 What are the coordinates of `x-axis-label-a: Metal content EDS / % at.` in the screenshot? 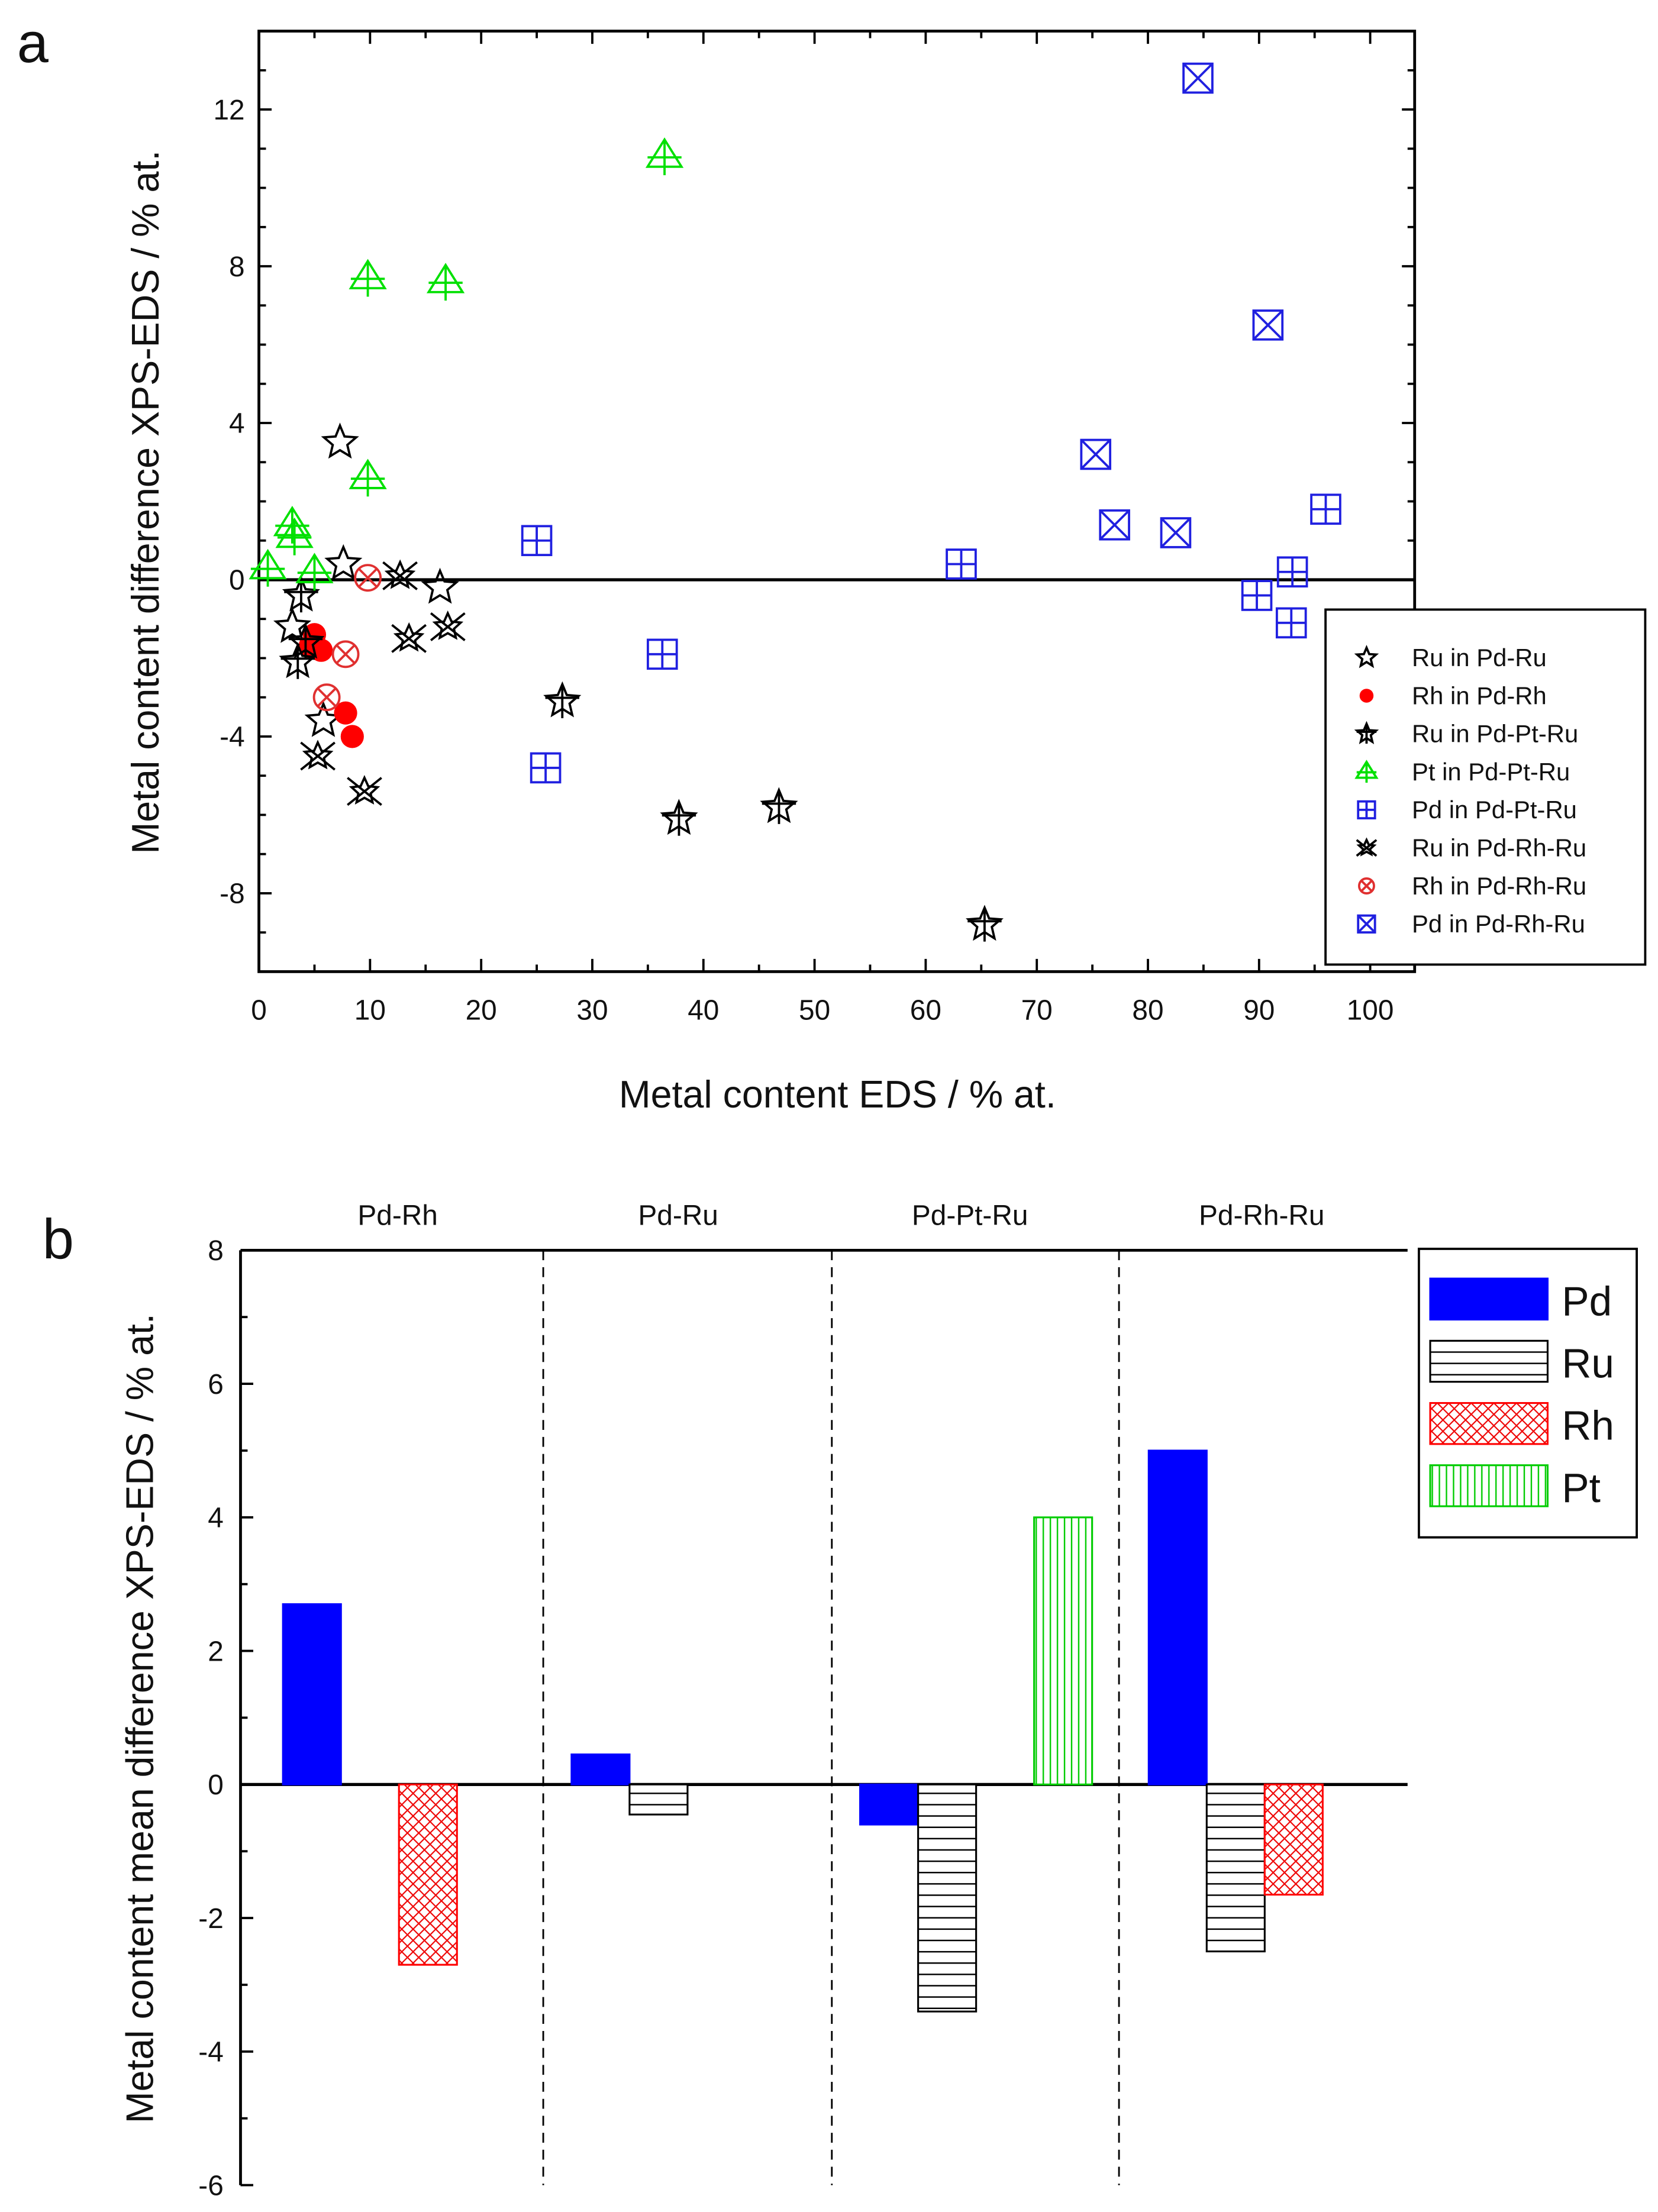 It's located at (837, 1094).